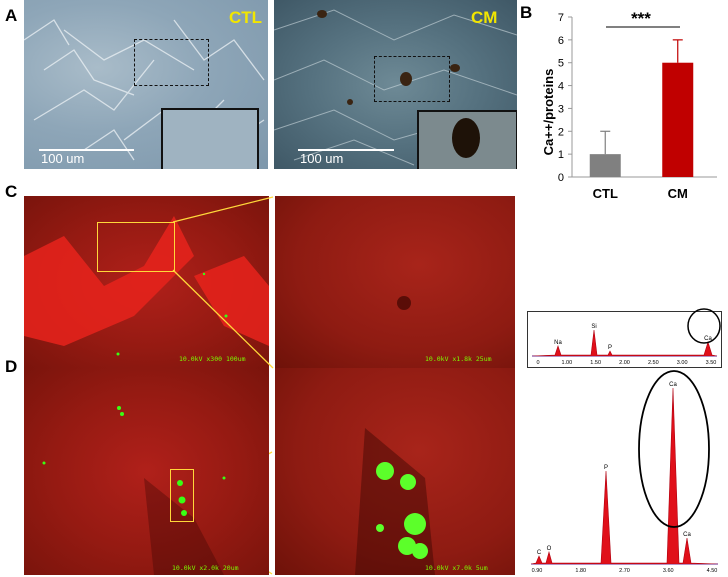 The height and width of the screenshot is (577, 728). I want to click on x-tick-label: 1.80, so click(580, 571).